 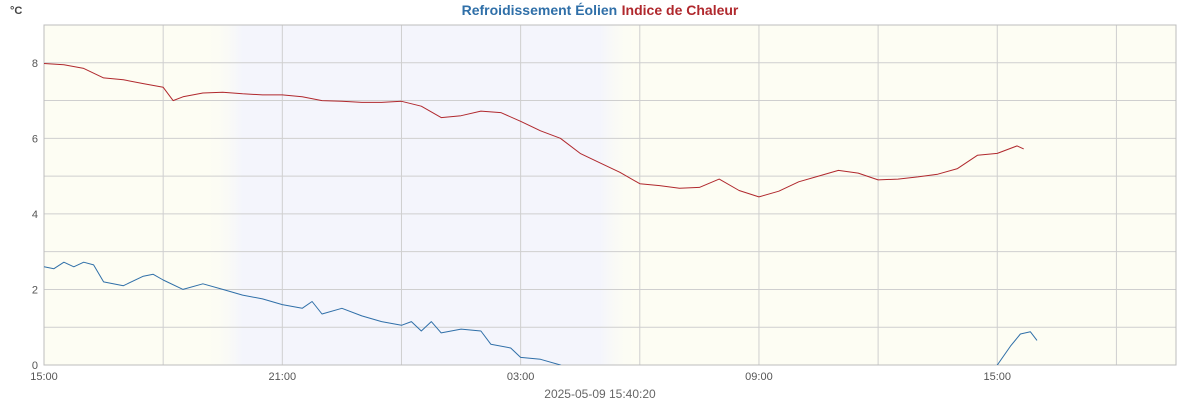 What do you see at coordinates (283, 377) in the screenshot?
I see `x-tick-label: 21:00` at bounding box center [283, 377].